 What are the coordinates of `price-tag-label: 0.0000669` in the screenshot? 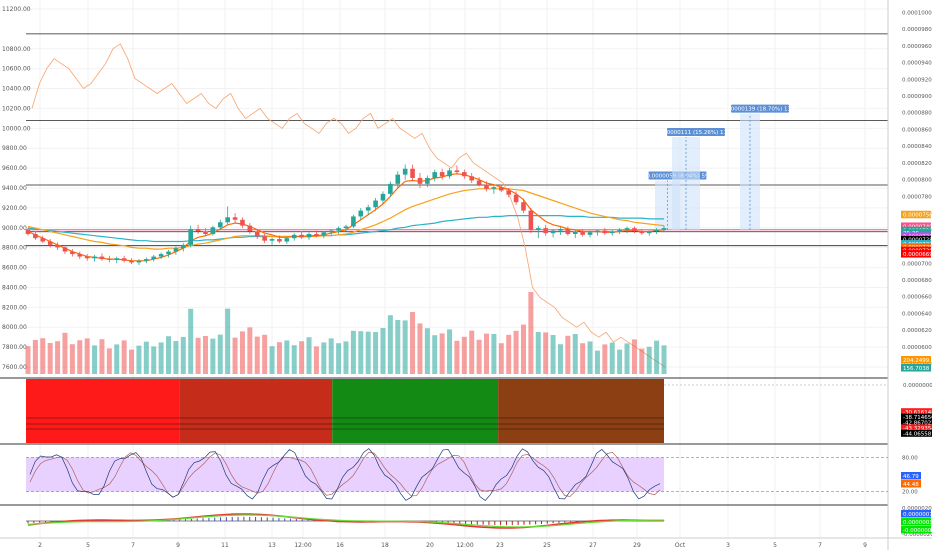 It's located at (917, 255).